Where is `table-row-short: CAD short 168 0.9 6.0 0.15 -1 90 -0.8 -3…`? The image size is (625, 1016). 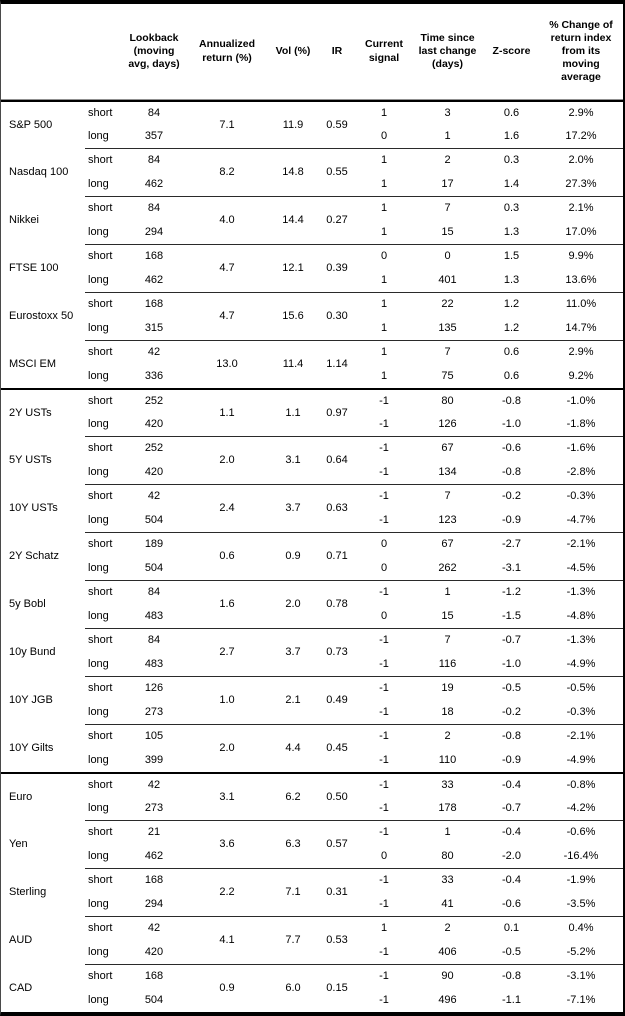 table-row-short: CAD short 168 0.9 6.0 0.15 -1 90 -0.8 -3… is located at coordinates (312, 979).